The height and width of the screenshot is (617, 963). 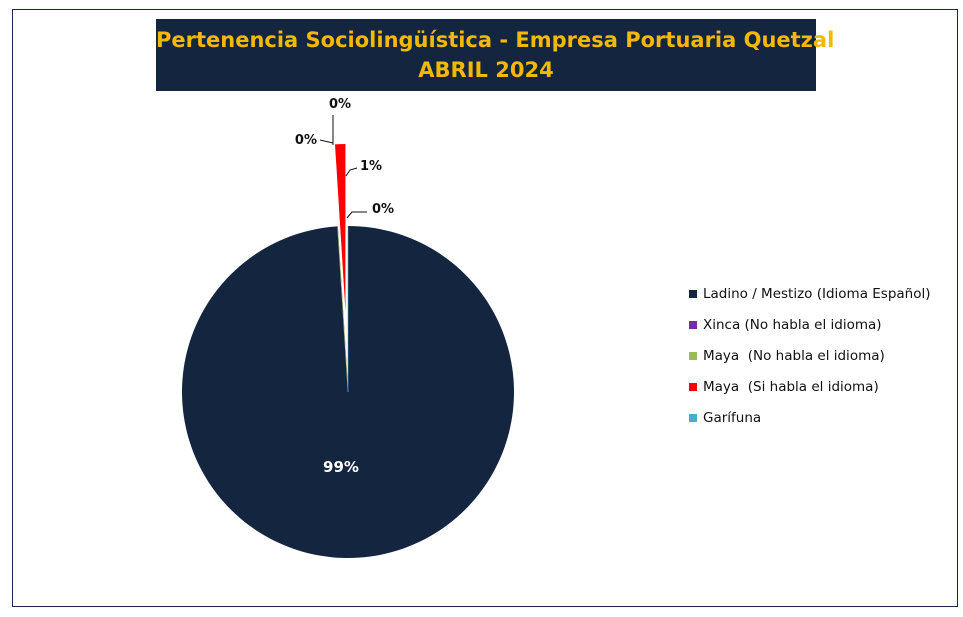 What do you see at coordinates (341, 467) in the screenshot?
I see `data-label-ladino-mestizo-idioma-espanol: 99%` at bounding box center [341, 467].